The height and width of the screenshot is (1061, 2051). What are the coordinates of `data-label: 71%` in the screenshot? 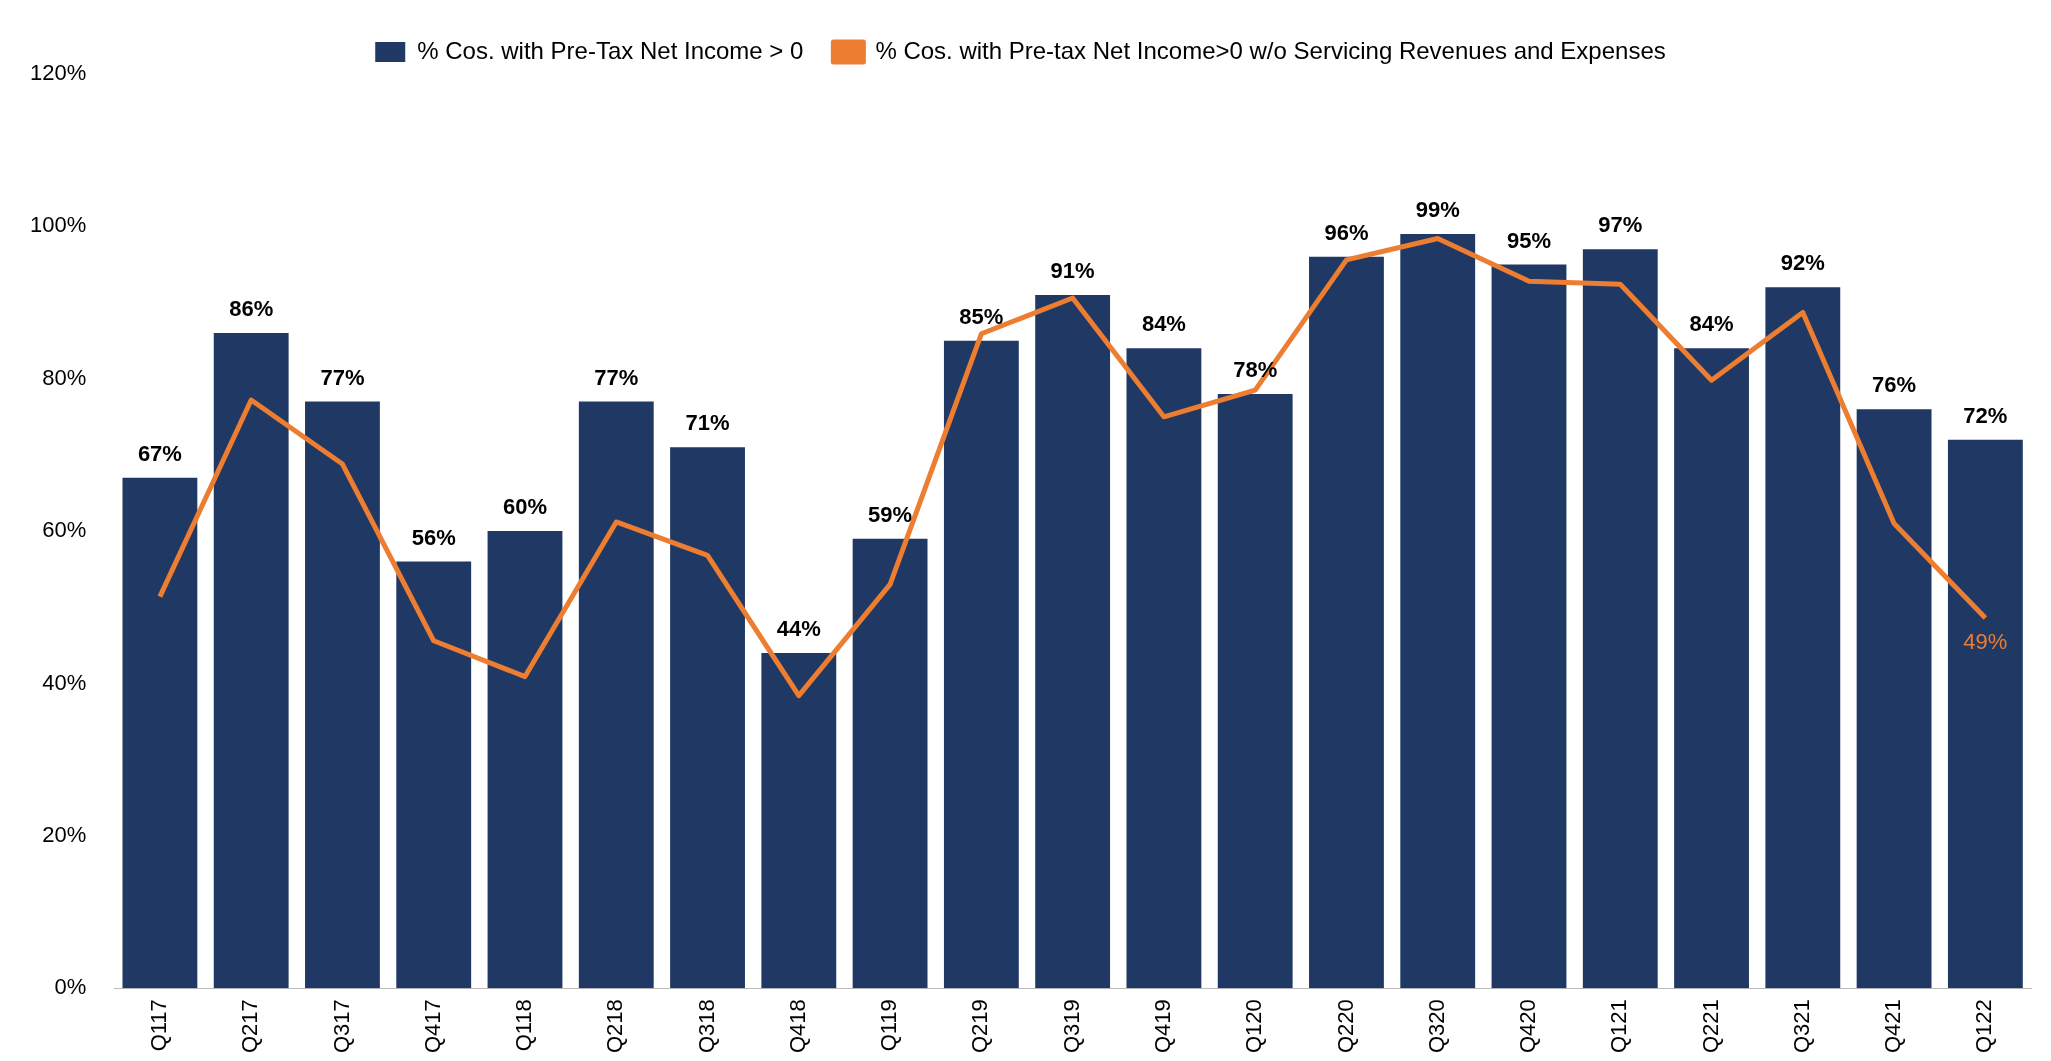 It's located at (707, 423).